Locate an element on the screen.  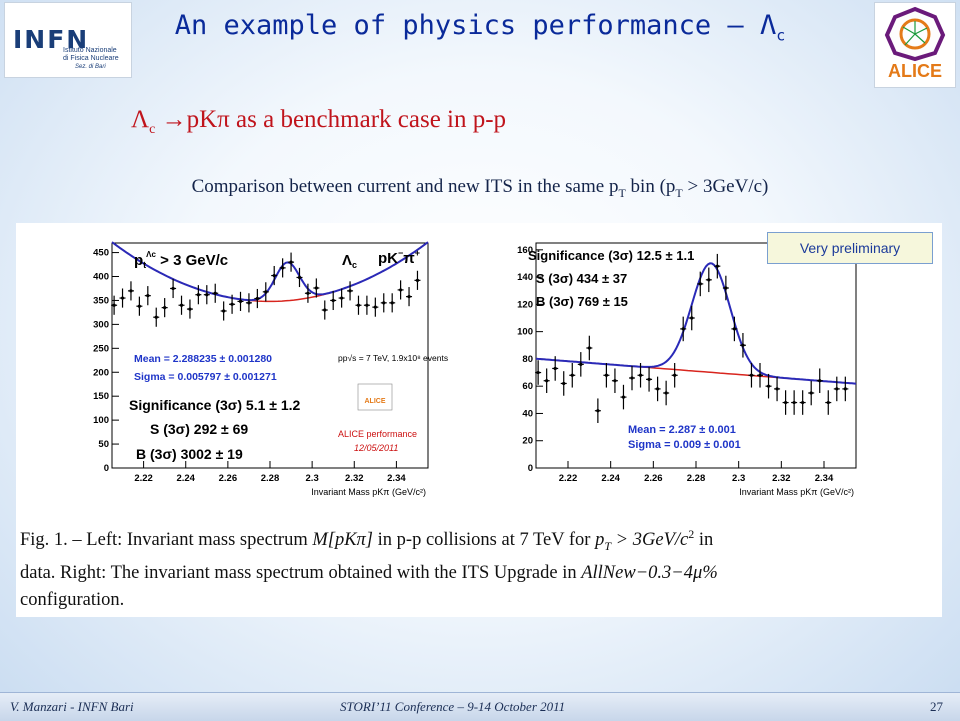
left-ytick-label: 400 is located at coordinates (101, 277).